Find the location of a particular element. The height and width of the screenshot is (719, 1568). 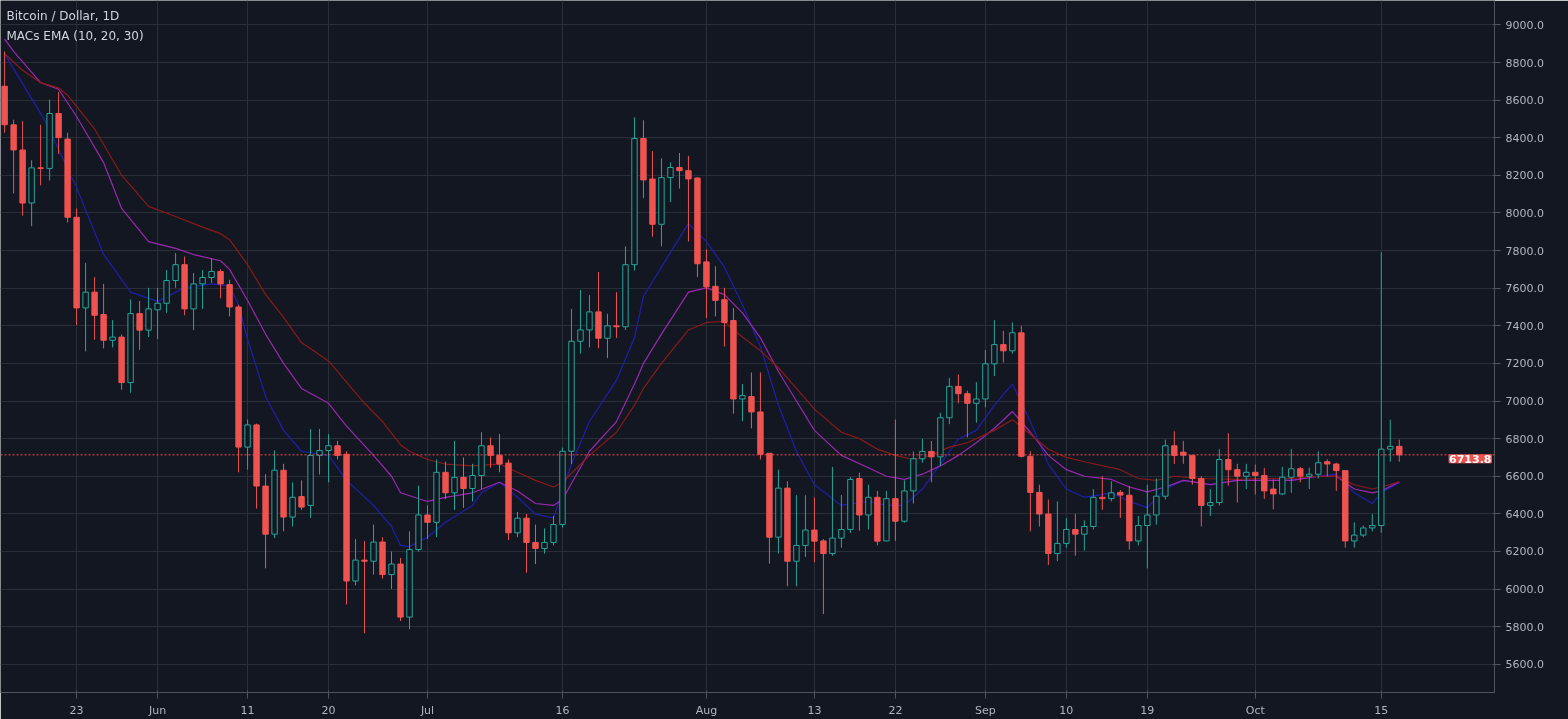

x-tick-label: 20 is located at coordinates (328, 710).